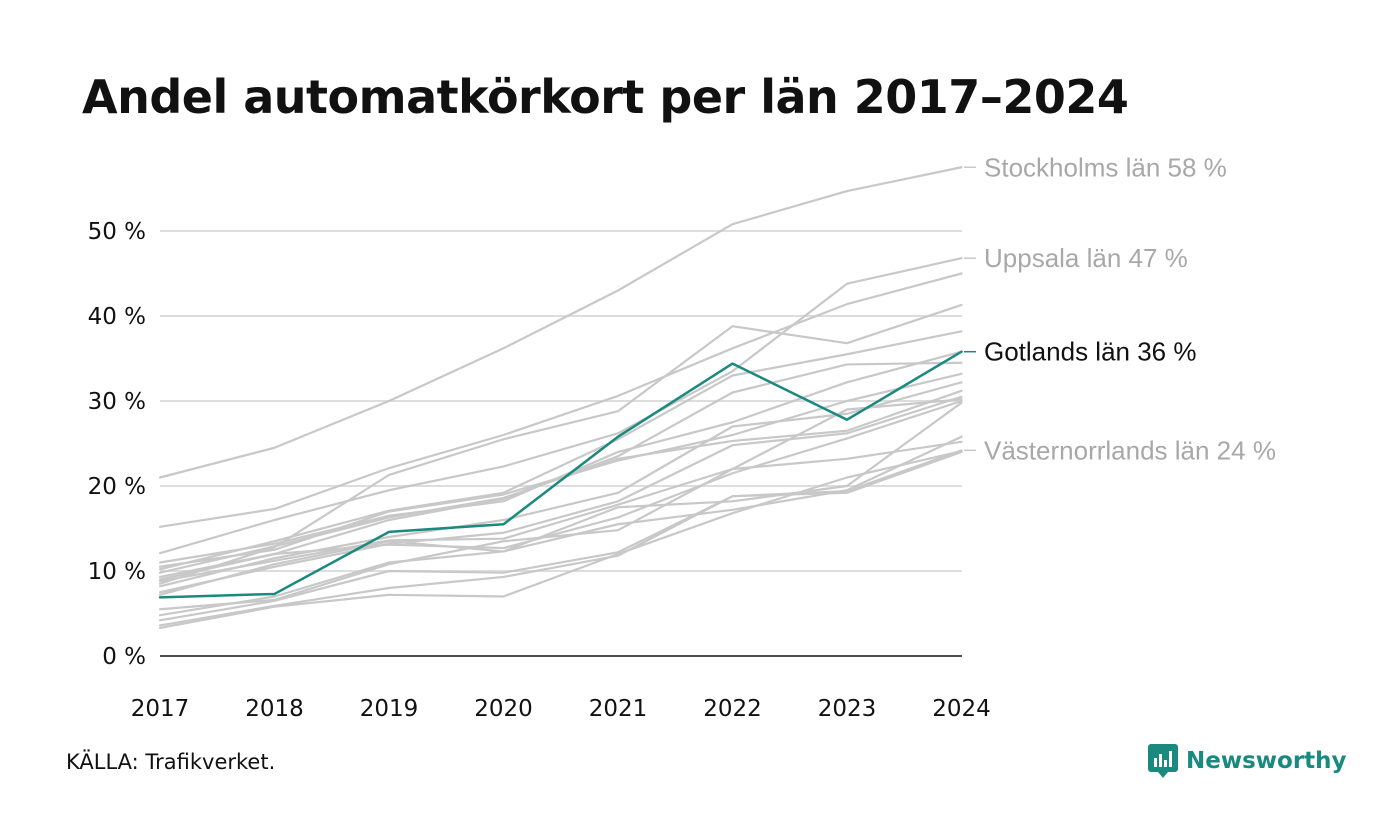  Describe the element at coordinates (1086, 258) in the screenshot. I see `series-end-label: Uppsala län 47 %` at that location.